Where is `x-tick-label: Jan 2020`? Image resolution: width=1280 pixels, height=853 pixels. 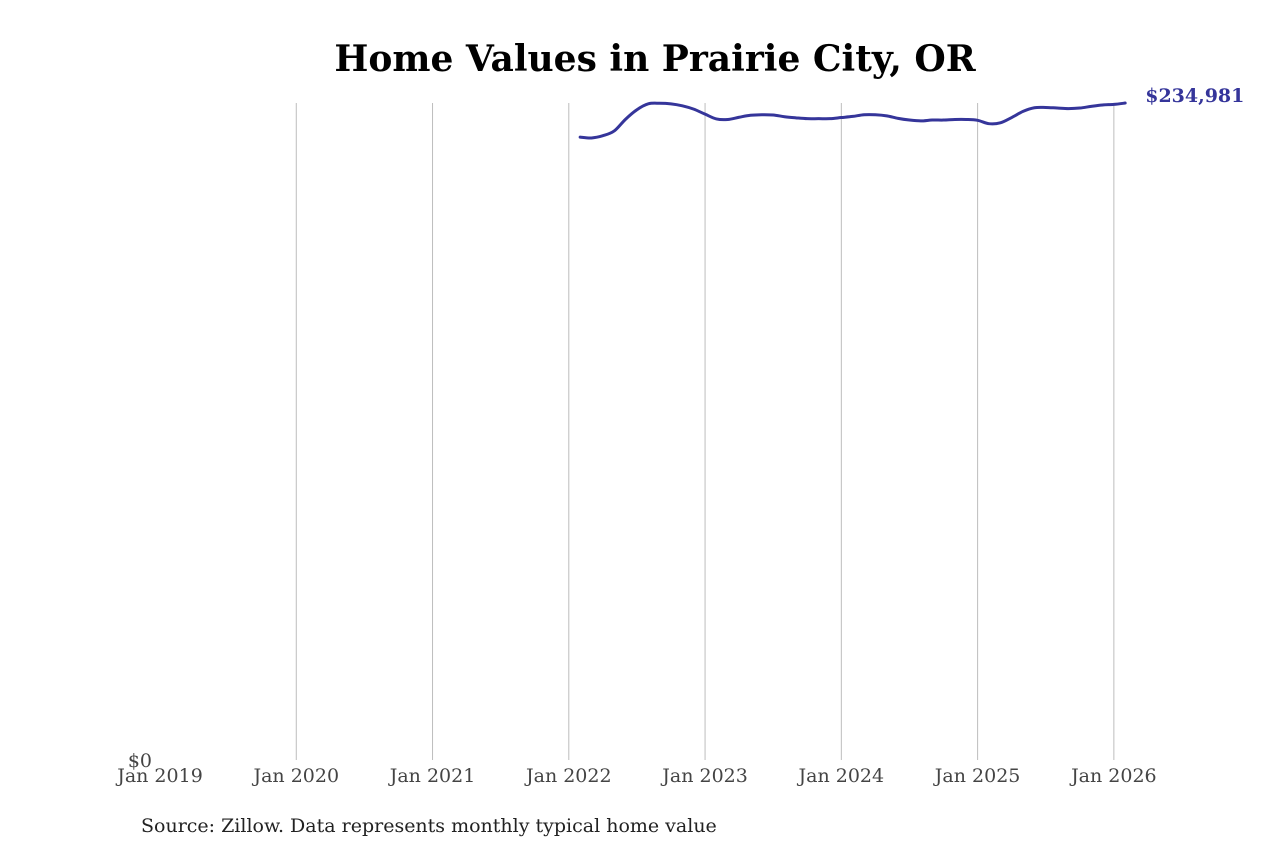 x-tick-label: Jan 2020 is located at coordinates (295, 776).